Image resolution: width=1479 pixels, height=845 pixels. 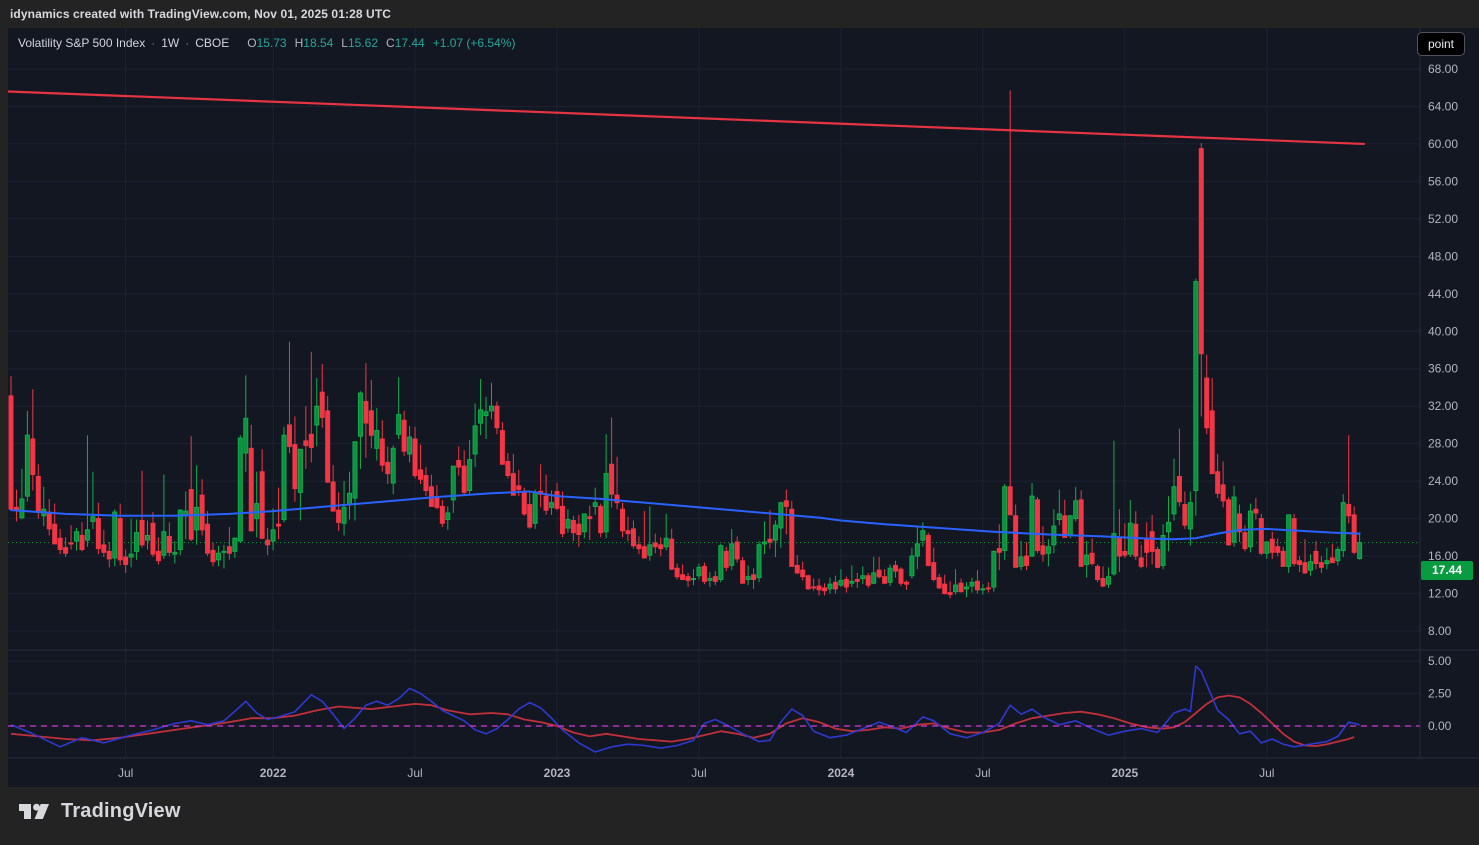 What do you see at coordinates (35, 811) in the screenshot?
I see `tradingview-logo-icon` at bounding box center [35, 811].